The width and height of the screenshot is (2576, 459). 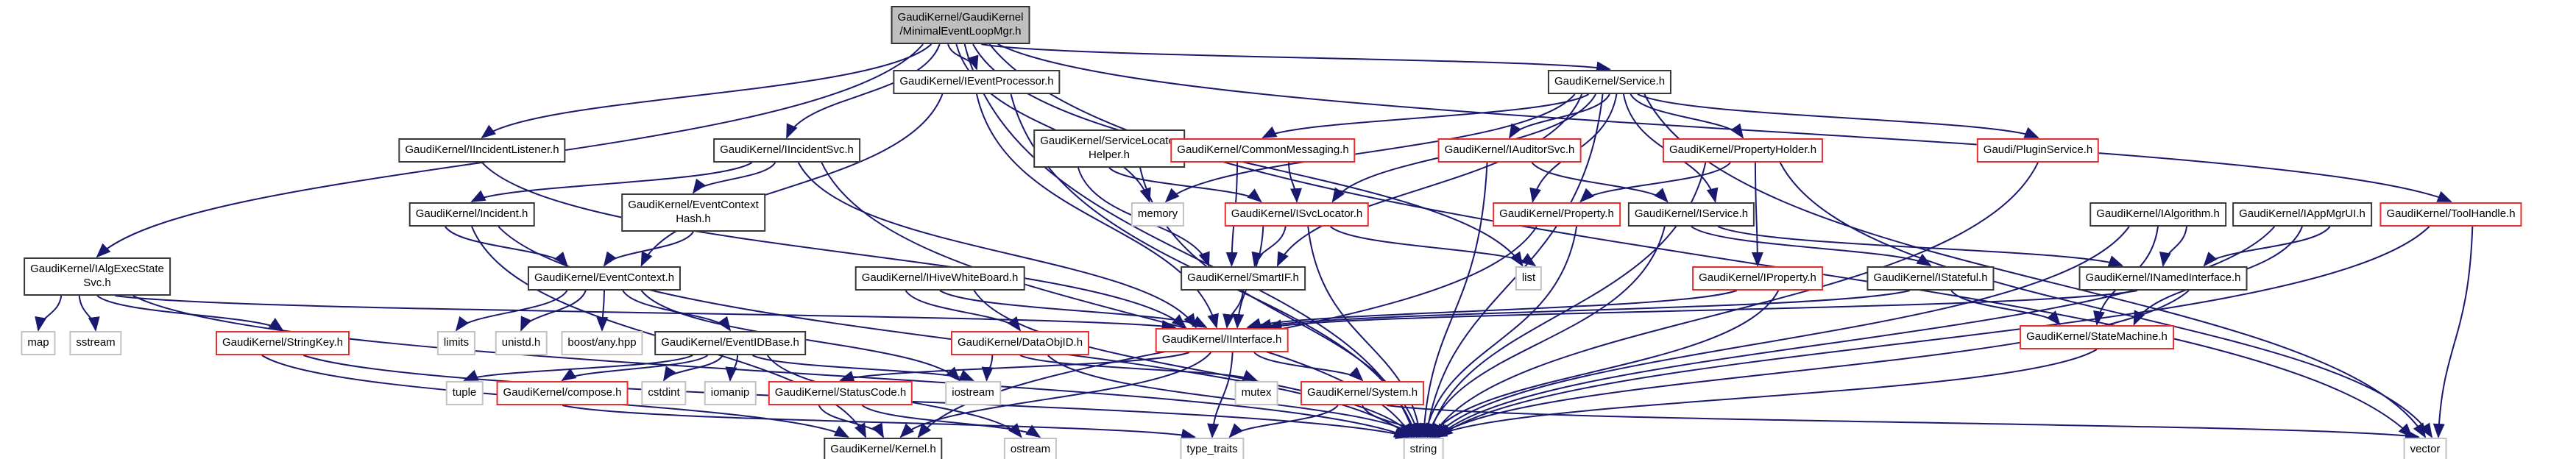 What do you see at coordinates (997, 246) in the screenshot?
I see `edge-iis-iint` at bounding box center [997, 246].